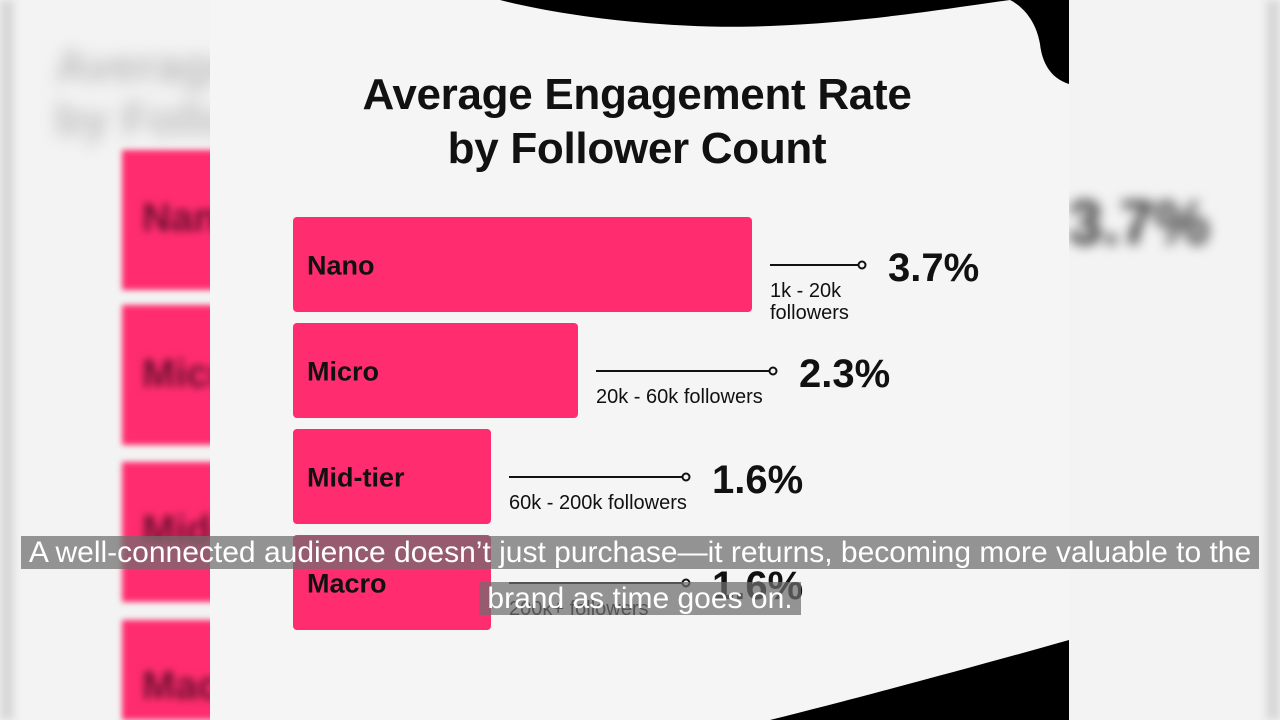 The image size is (1280, 720). I want to click on follower-range-nano-line-2: followers, so click(809, 313).